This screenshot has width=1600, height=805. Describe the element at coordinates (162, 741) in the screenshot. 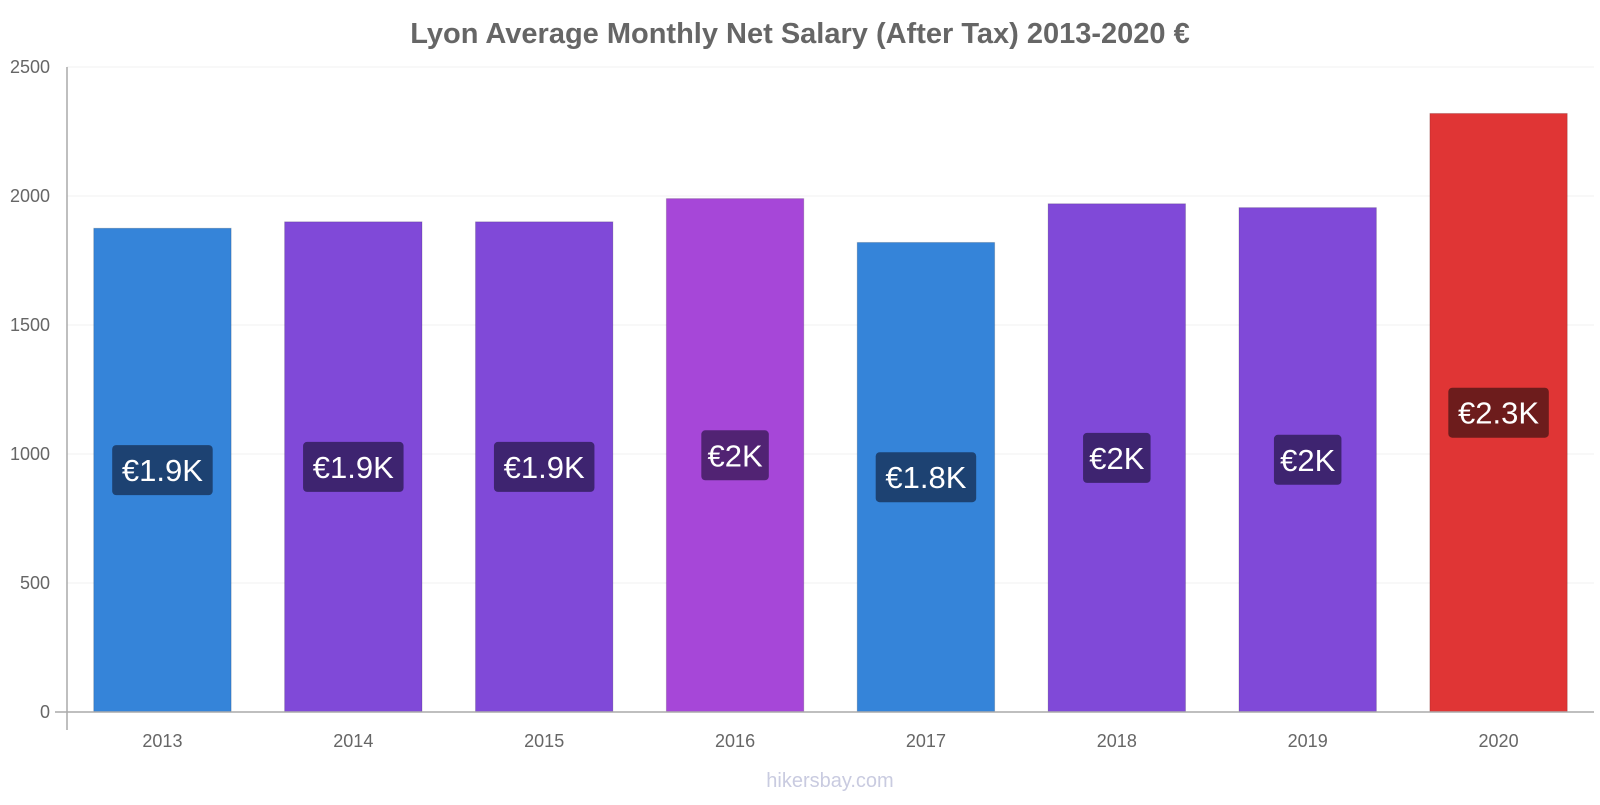

I see `x-tick-label: 2013` at that location.